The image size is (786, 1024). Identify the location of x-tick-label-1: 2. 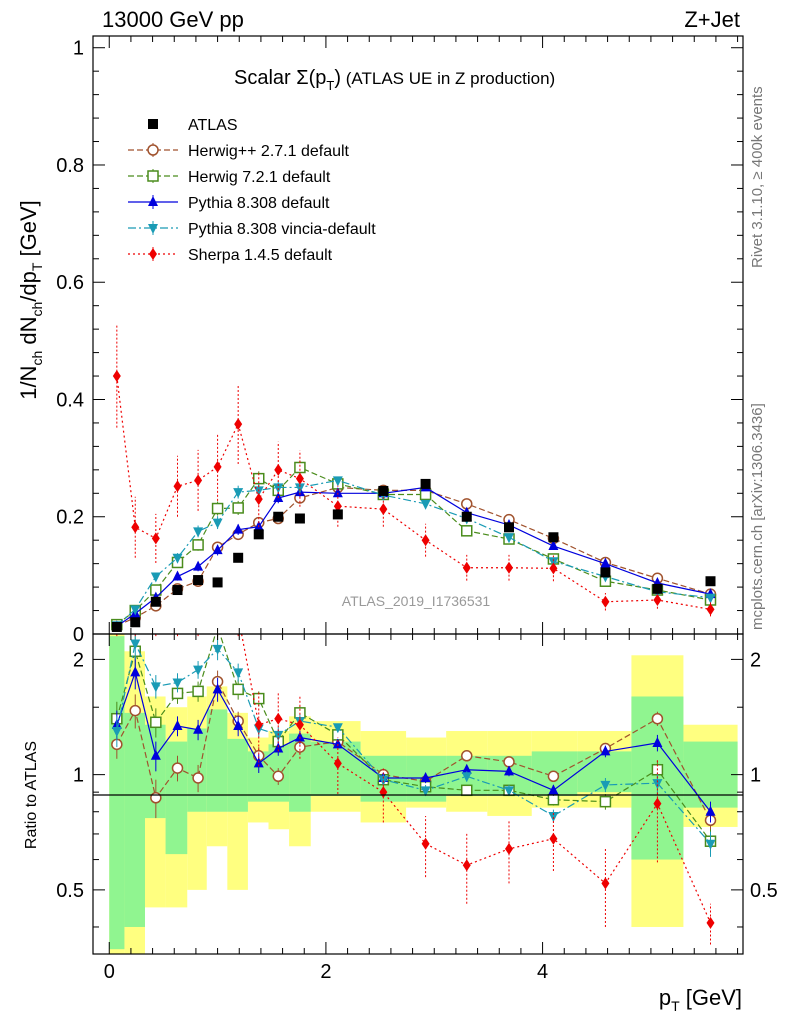
(325, 972).